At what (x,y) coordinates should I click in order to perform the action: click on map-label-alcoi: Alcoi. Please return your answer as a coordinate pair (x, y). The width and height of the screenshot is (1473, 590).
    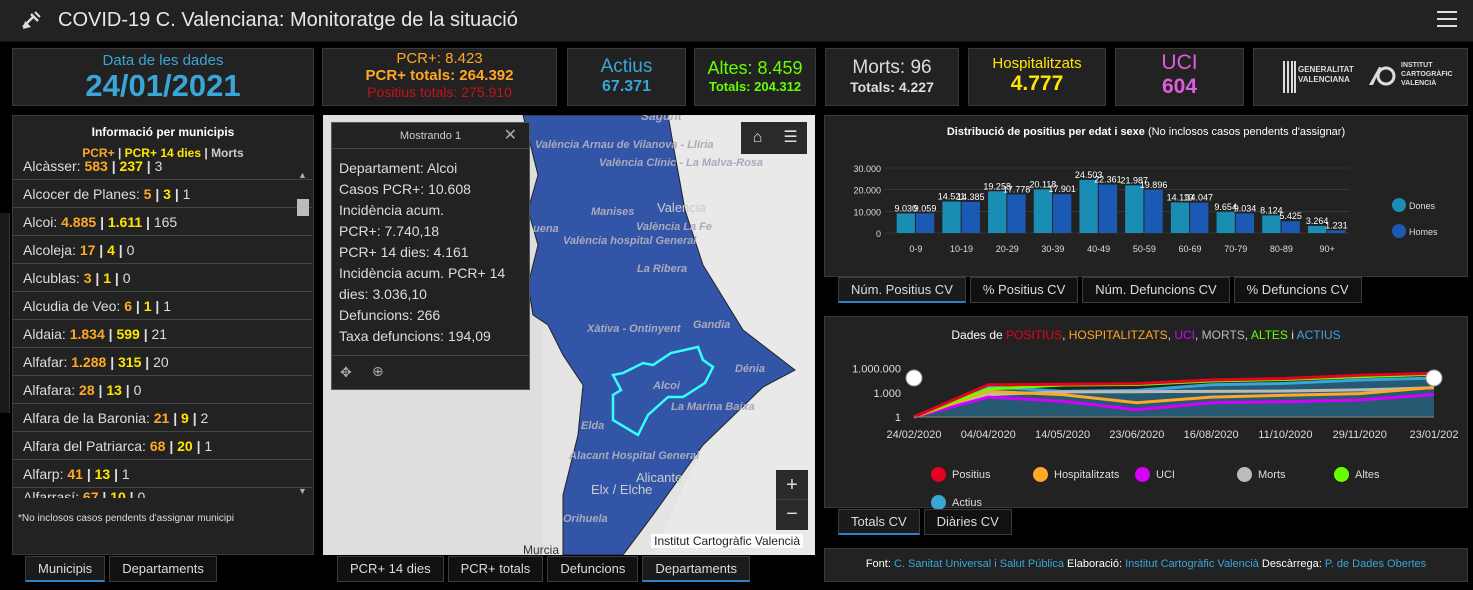
    Looking at the image, I should click on (666, 386).